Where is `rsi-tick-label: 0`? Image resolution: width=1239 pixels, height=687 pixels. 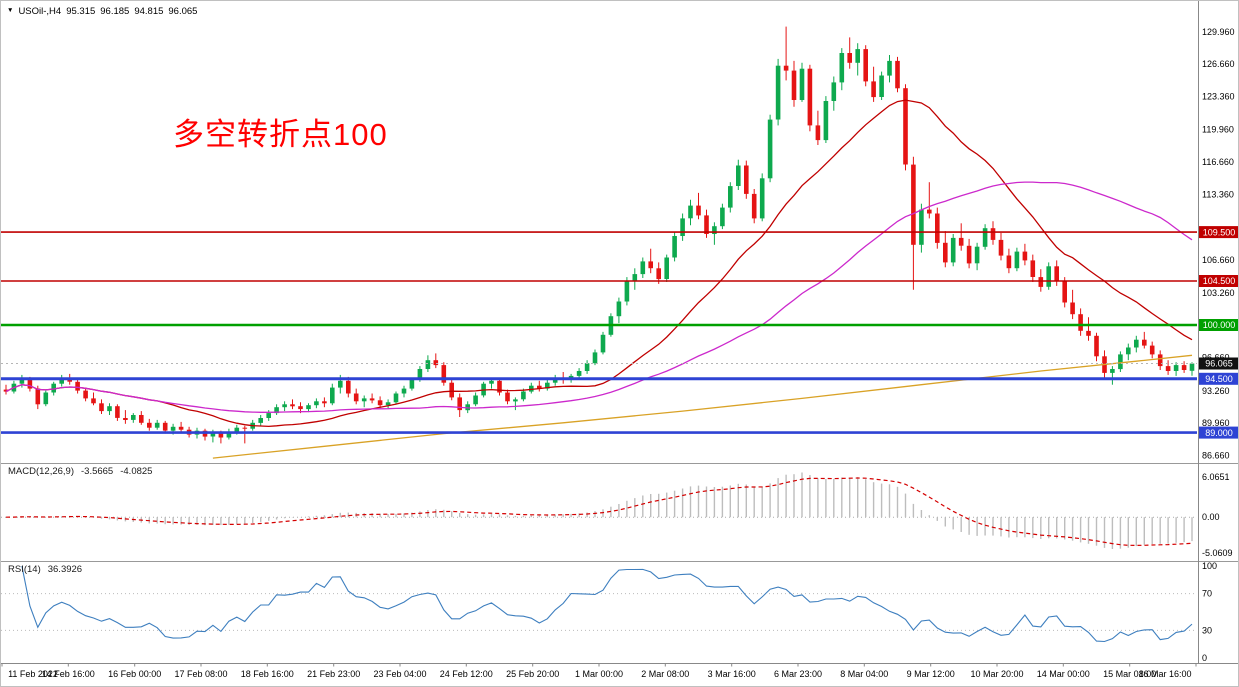 rsi-tick-label: 0 is located at coordinates (1204, 658).